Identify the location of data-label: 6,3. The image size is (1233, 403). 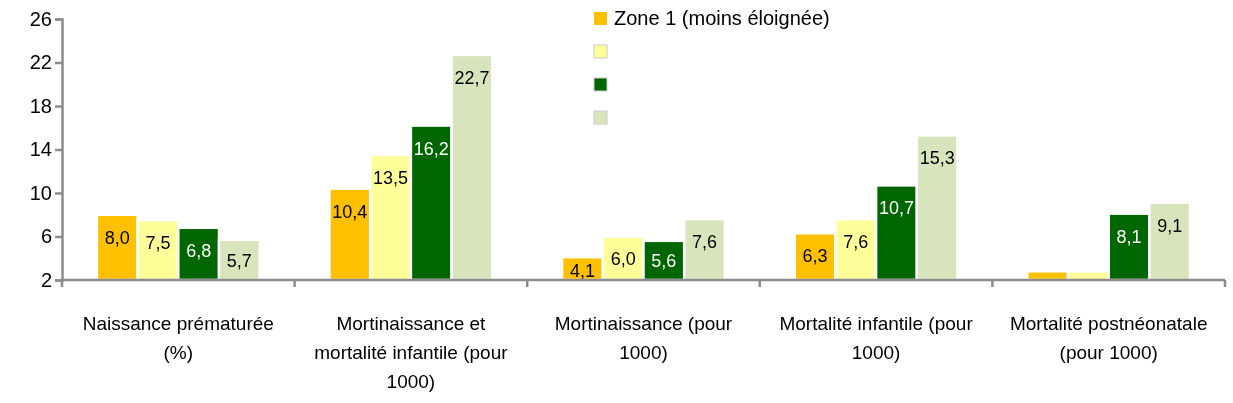
(815, 256).